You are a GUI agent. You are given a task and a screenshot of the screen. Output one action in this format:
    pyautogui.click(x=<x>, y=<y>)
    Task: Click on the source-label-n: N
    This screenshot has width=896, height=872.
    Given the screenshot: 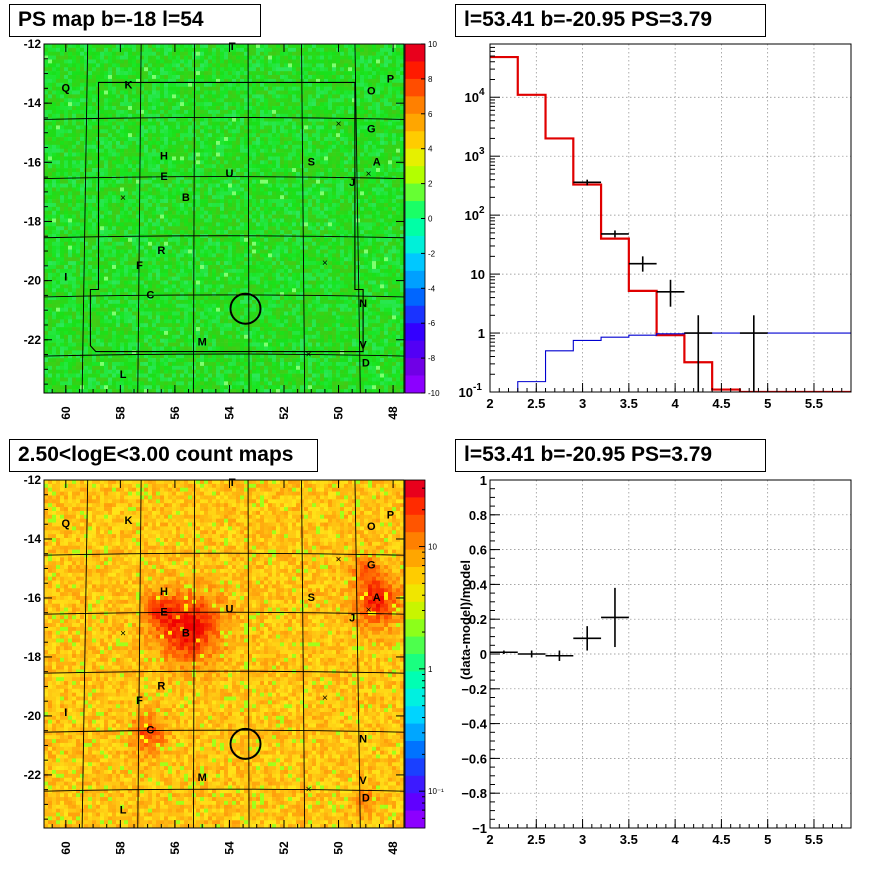 What is the action you would take?
    pyautogui.click(x=363, y=740)
    